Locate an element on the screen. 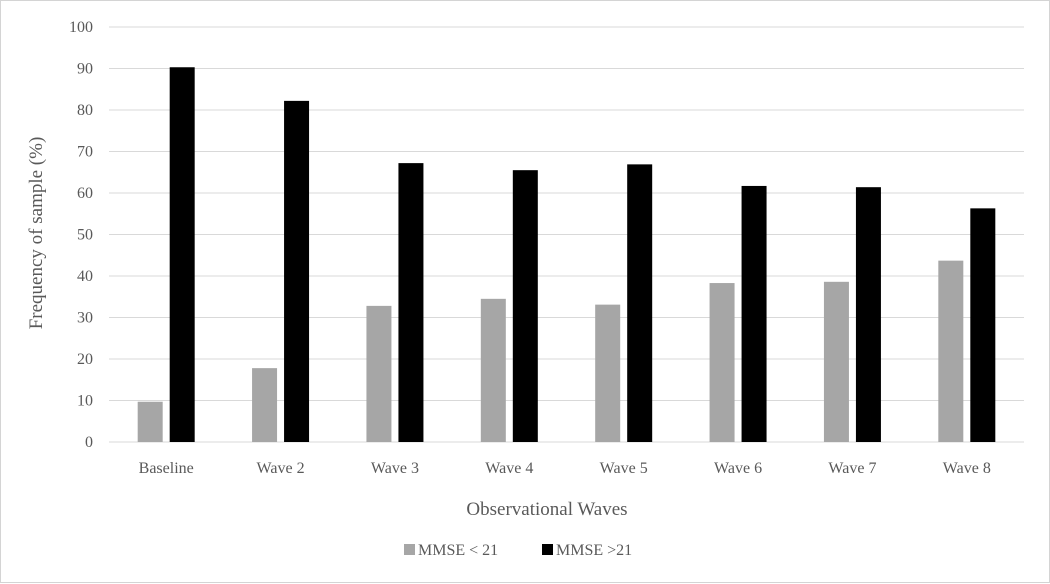  x-tick-label: Wave 6 is located at coordinates (738, 468).